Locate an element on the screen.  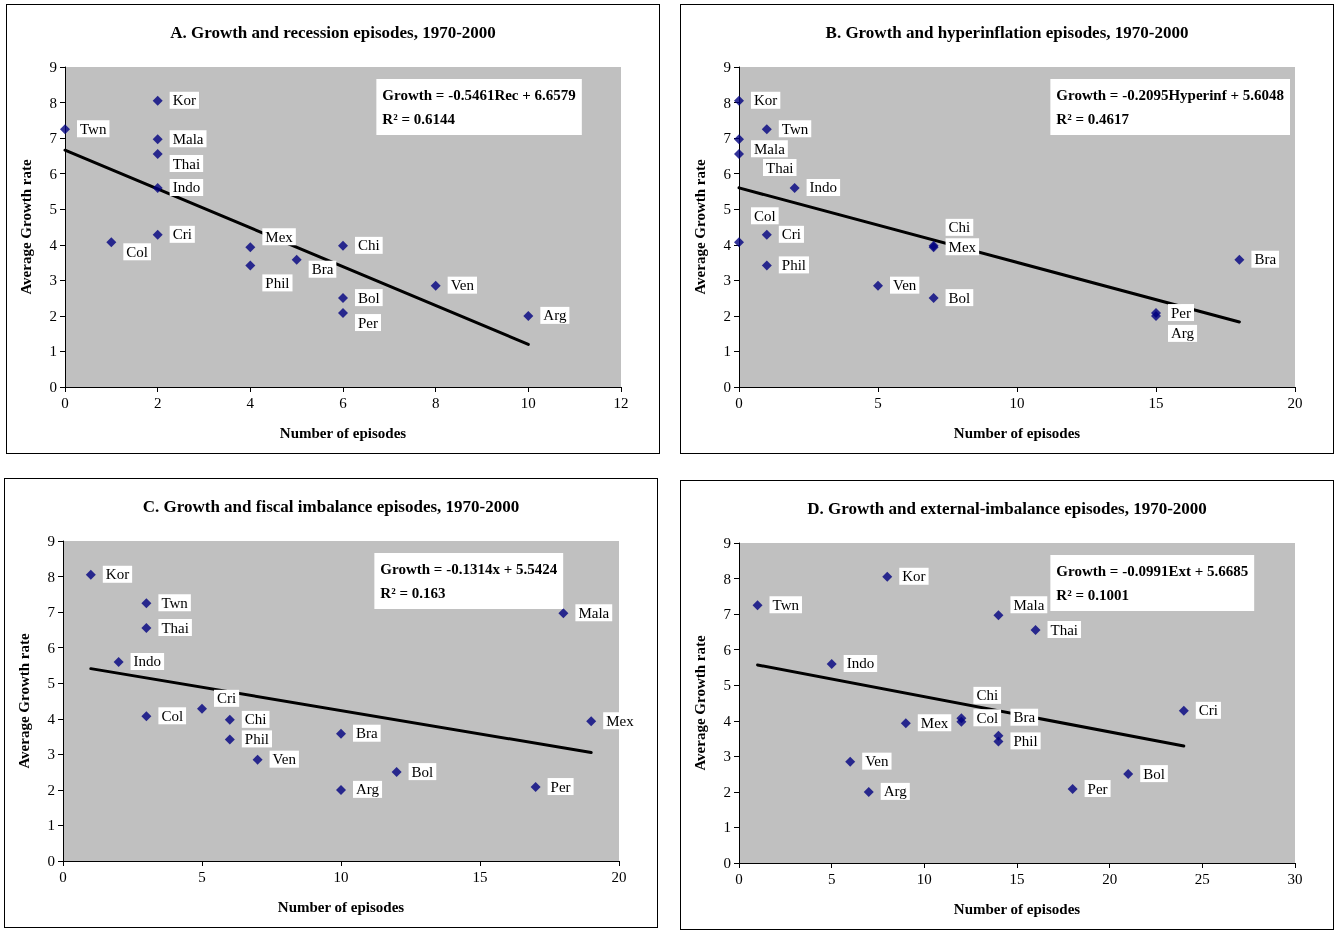
x-tick-label: 8 is located at coordinates (435, 402).